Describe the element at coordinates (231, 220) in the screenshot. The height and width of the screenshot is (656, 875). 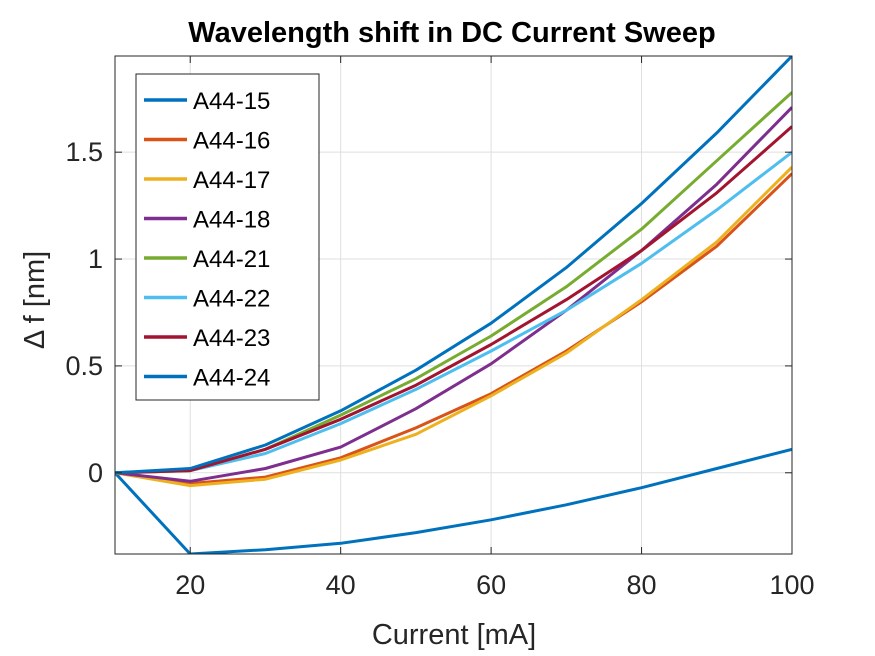
I see `legend-label: A44-18` at that location.